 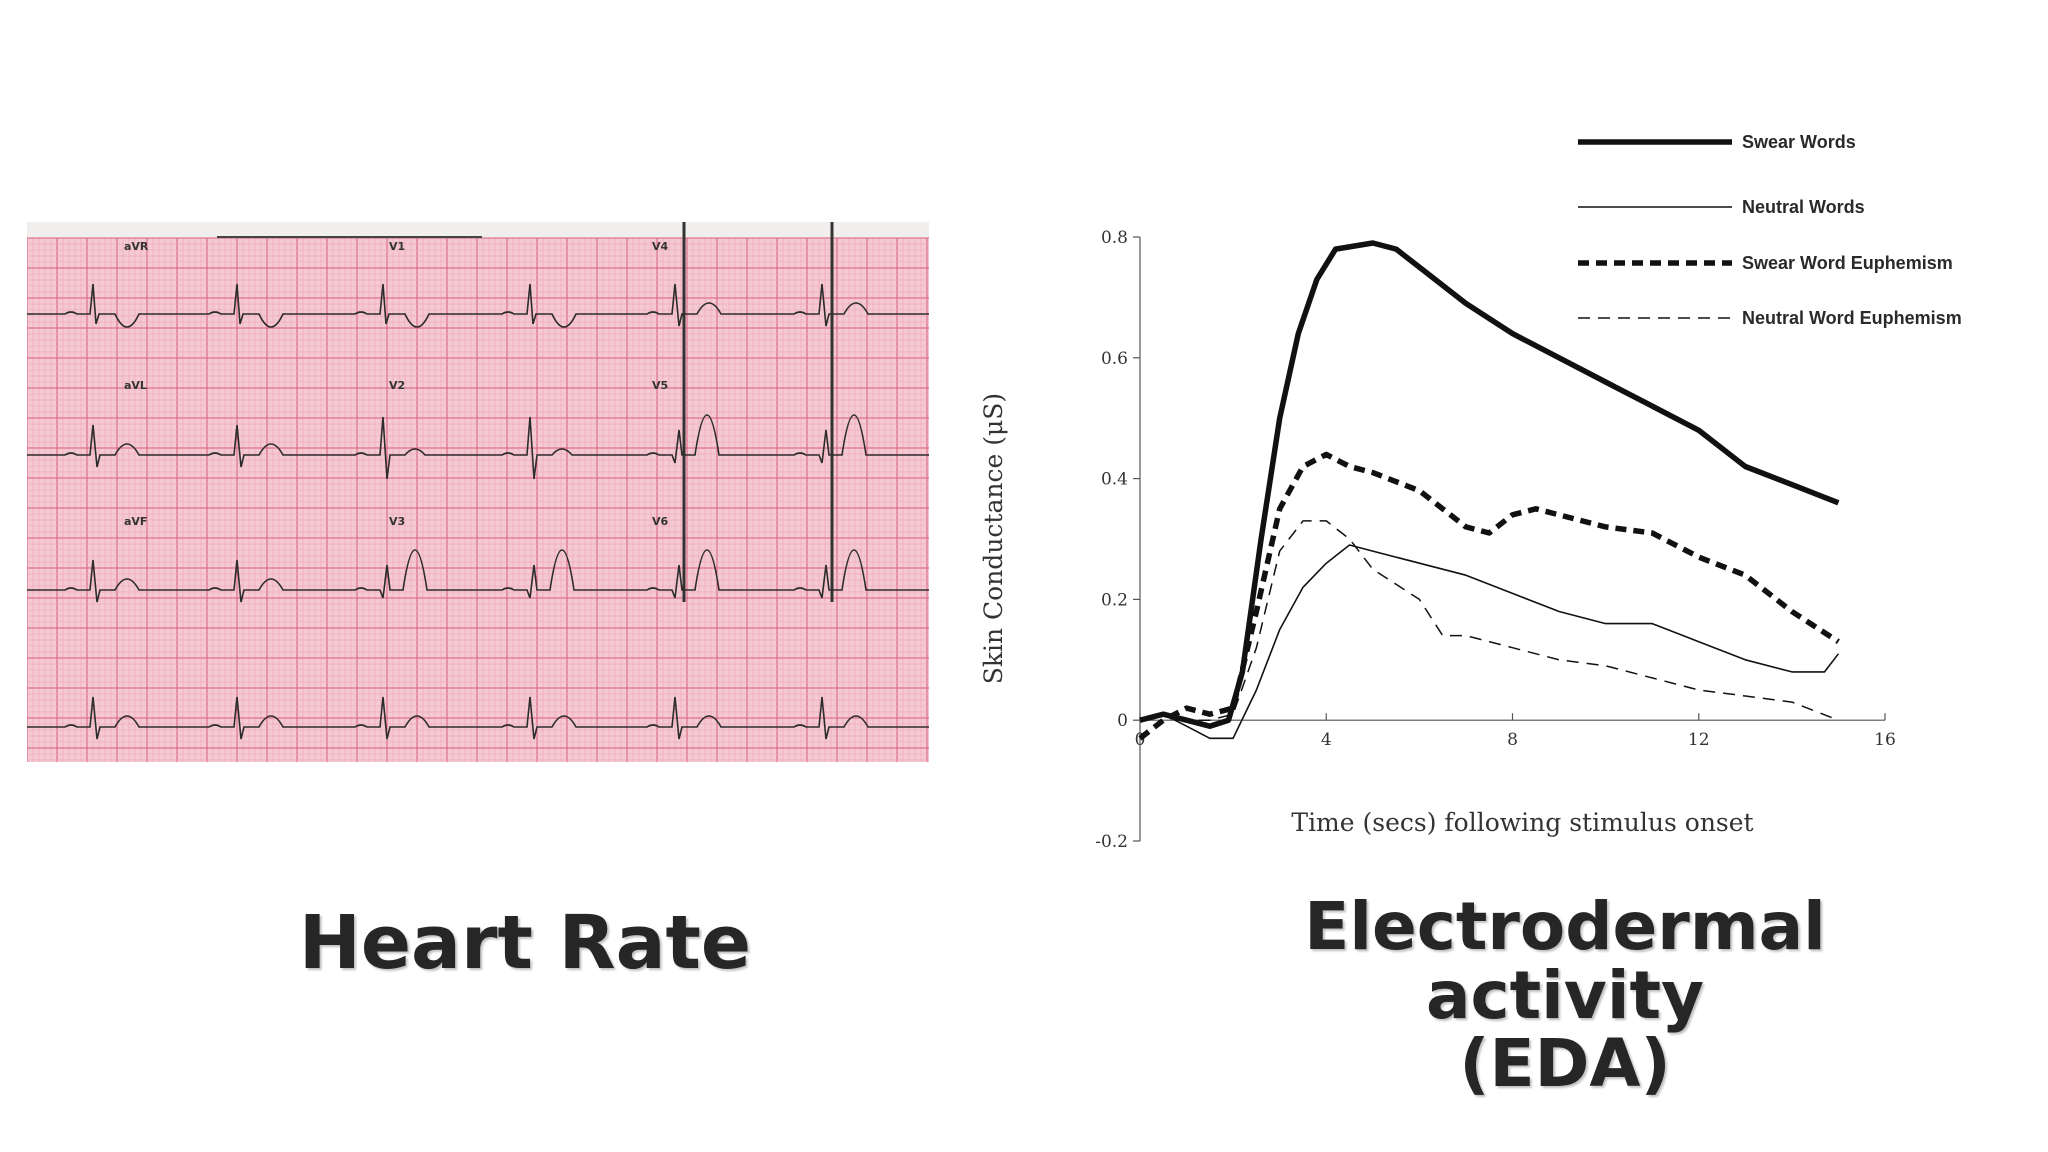 I want to click on legend-label: Swear Word Euphemism, so click(x=1847, y=263).